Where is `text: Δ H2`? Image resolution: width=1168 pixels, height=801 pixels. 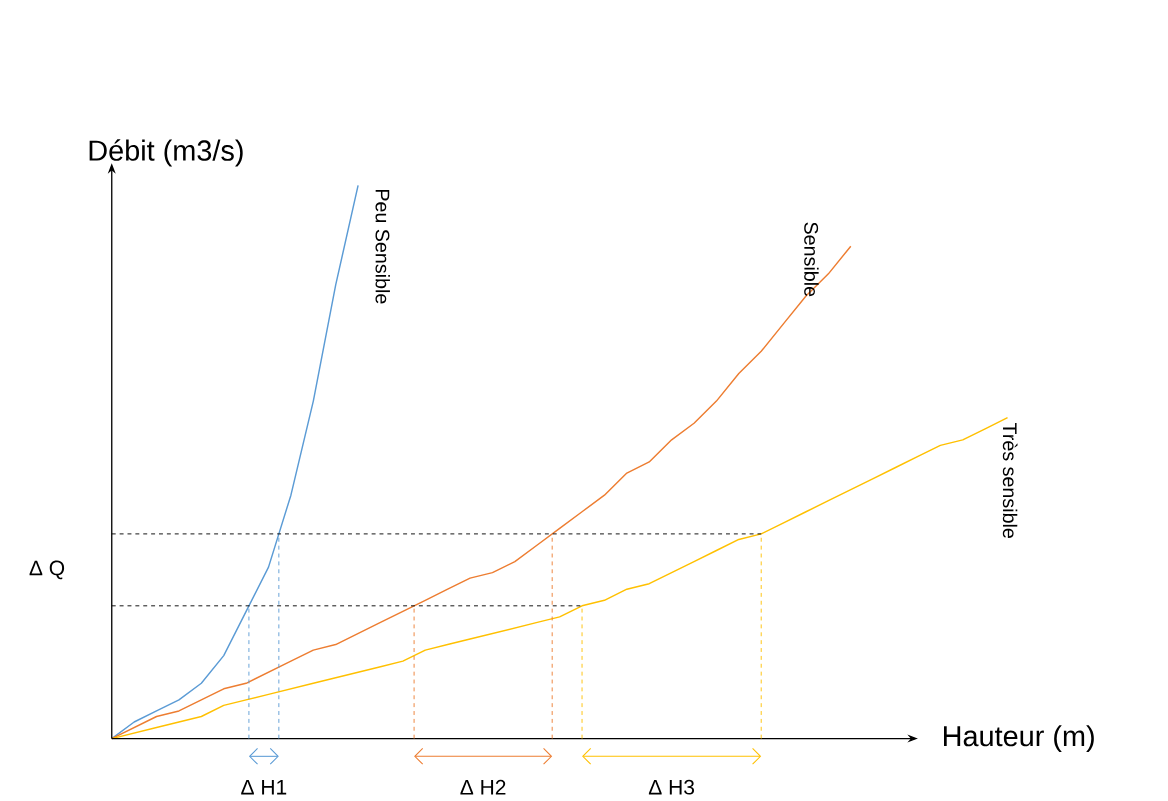
text: Δ H2 is located at coordinates (483, 787).